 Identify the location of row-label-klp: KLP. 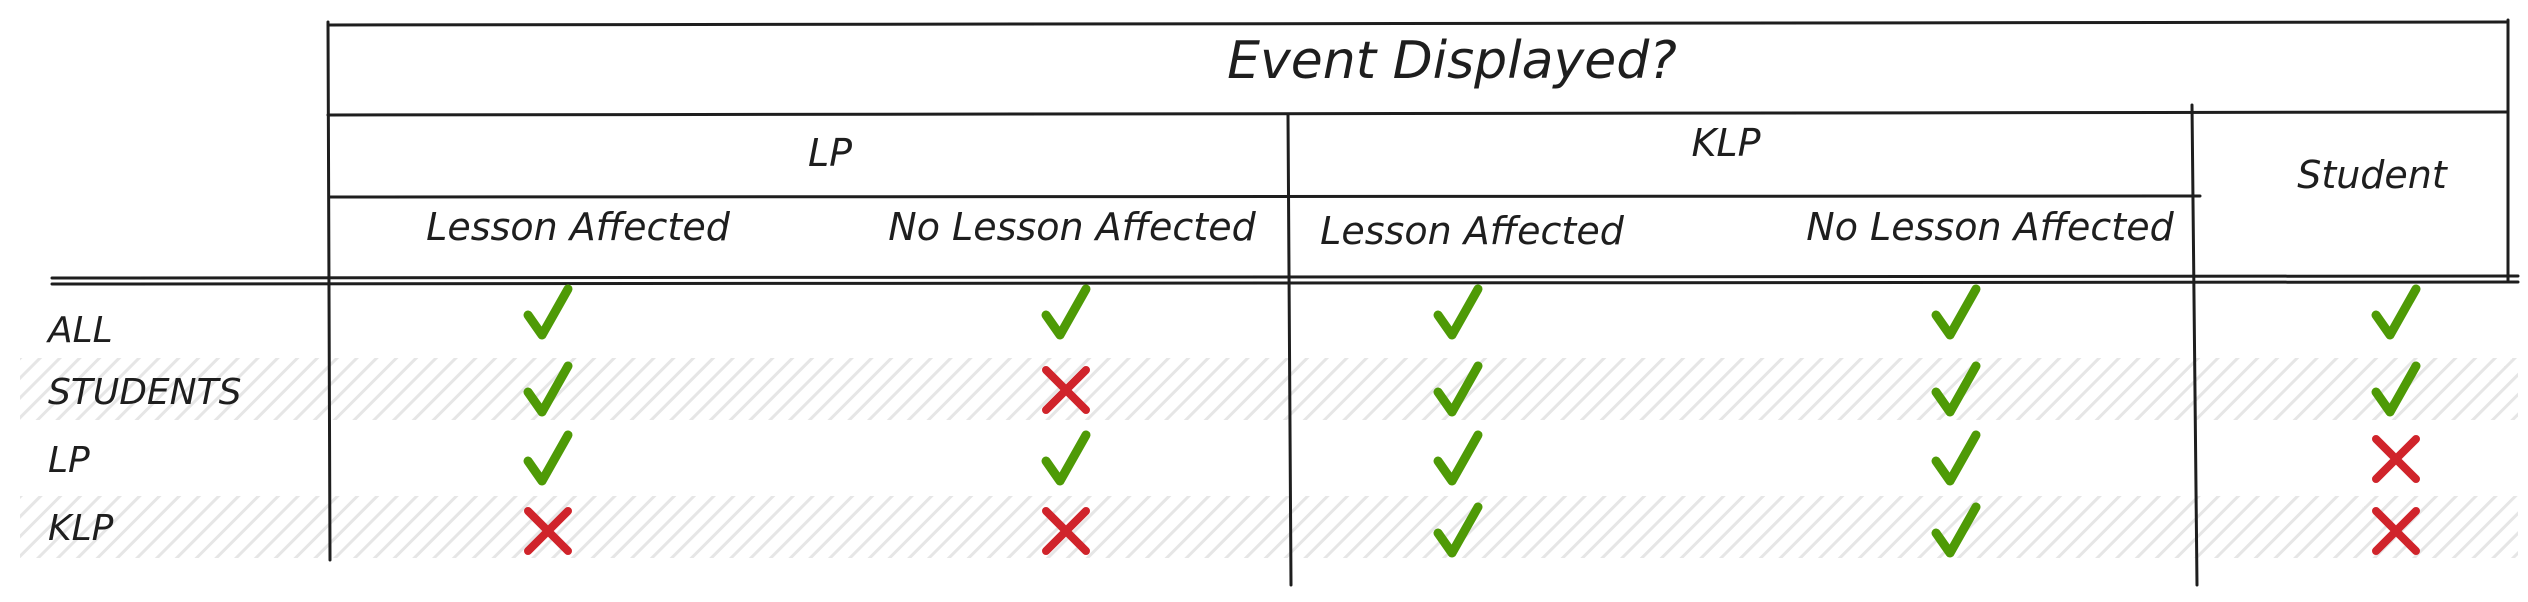
(81, 528).